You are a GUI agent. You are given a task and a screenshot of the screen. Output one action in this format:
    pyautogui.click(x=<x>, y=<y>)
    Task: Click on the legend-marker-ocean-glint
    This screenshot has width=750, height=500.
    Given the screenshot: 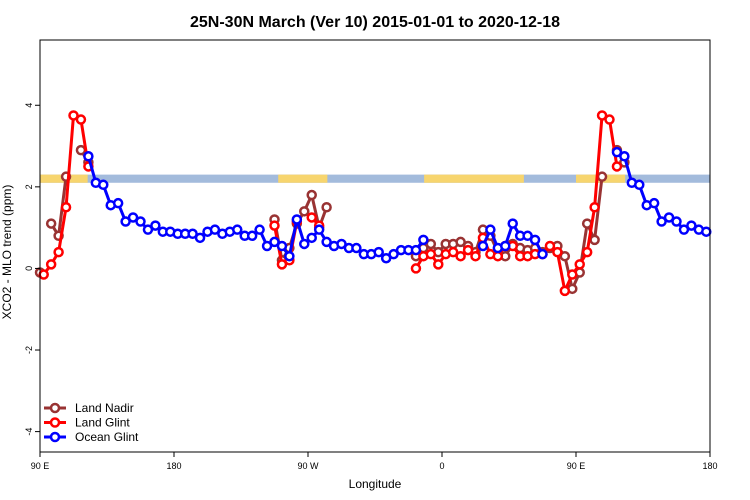 What is the action you would take?
    pyautogui.click(x=55, y=437)
    